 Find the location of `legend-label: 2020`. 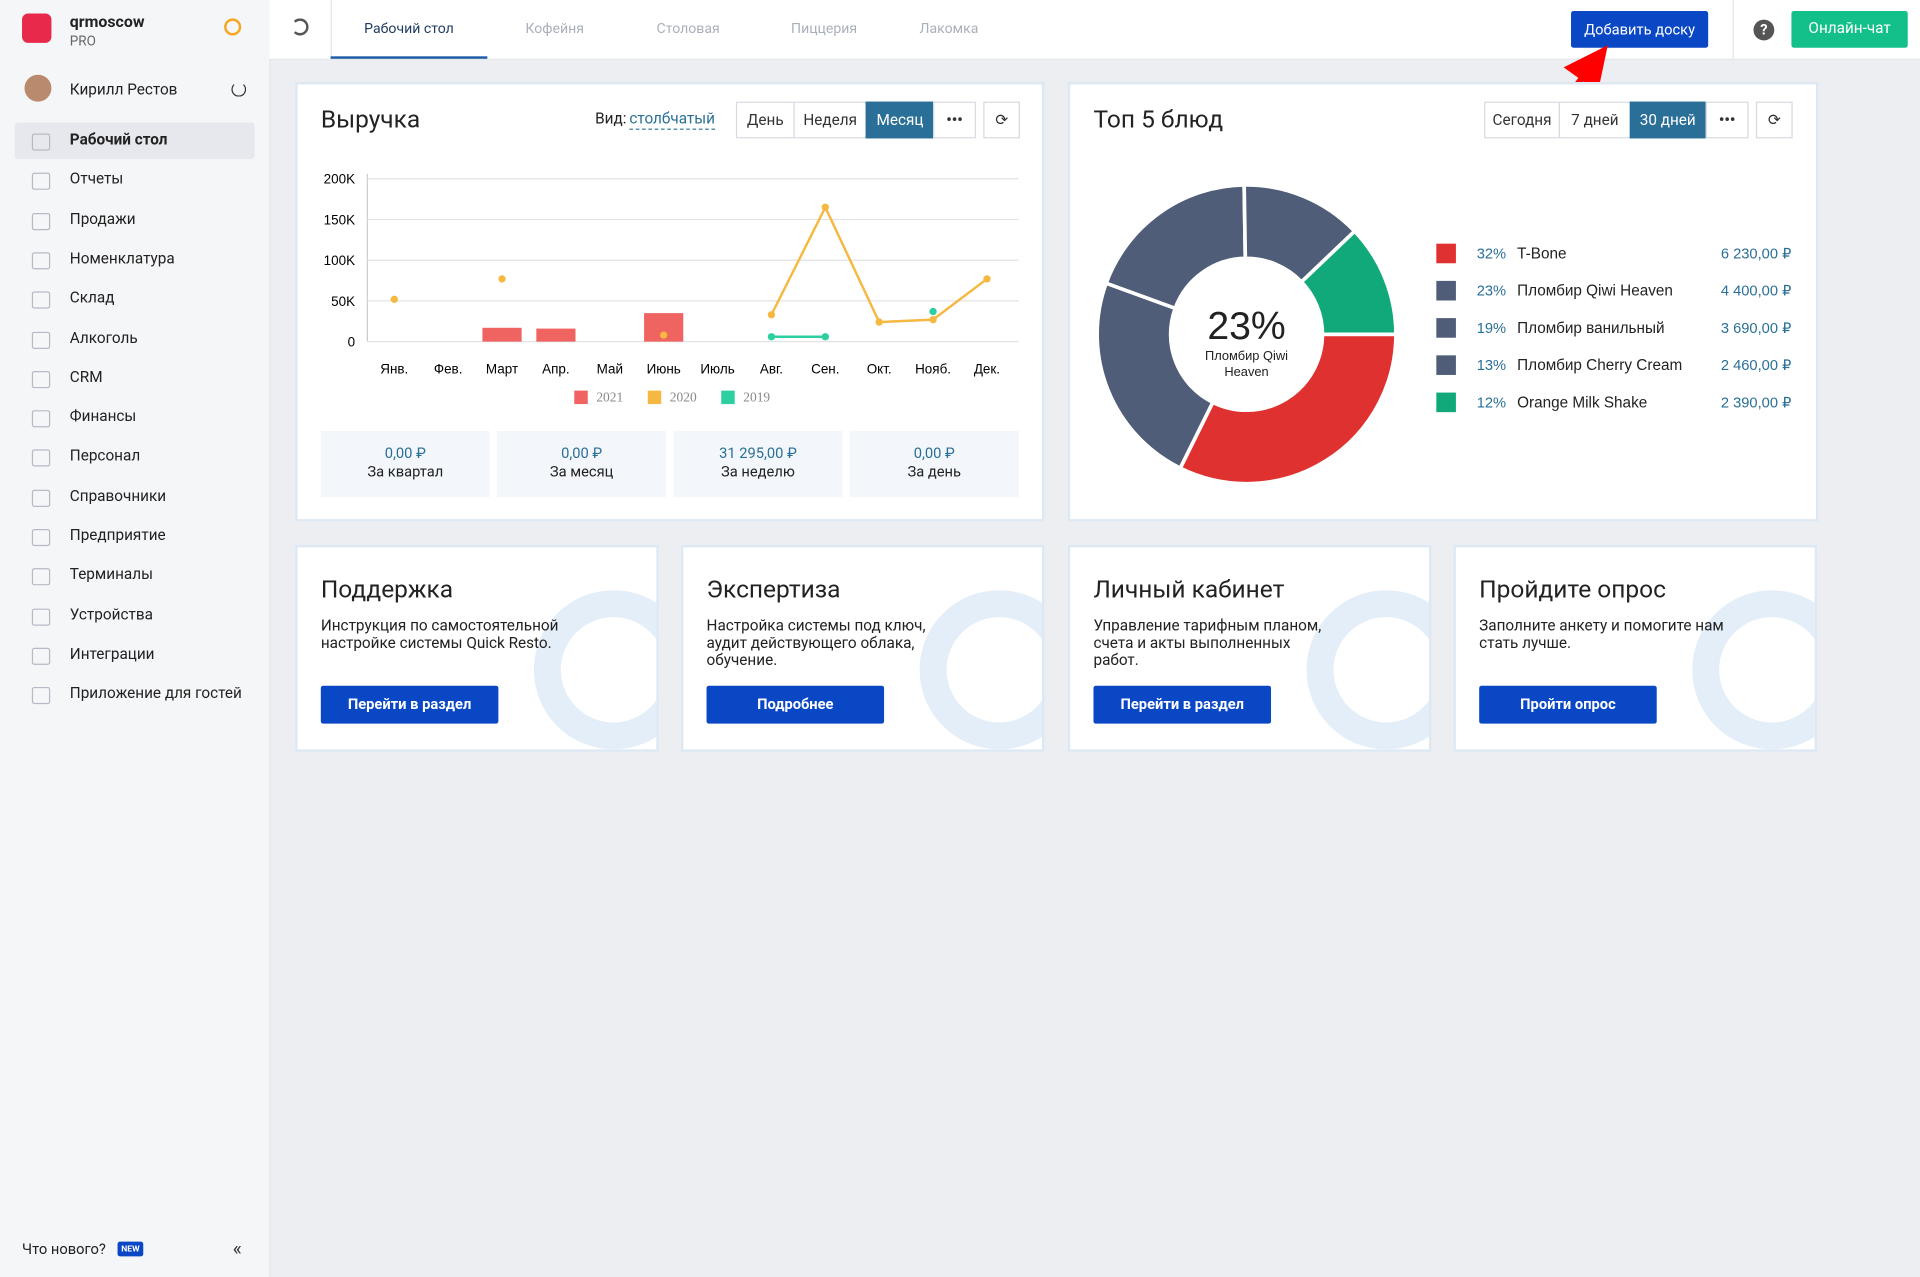

legend-label: 2020 is located at coordinates (683, 397).